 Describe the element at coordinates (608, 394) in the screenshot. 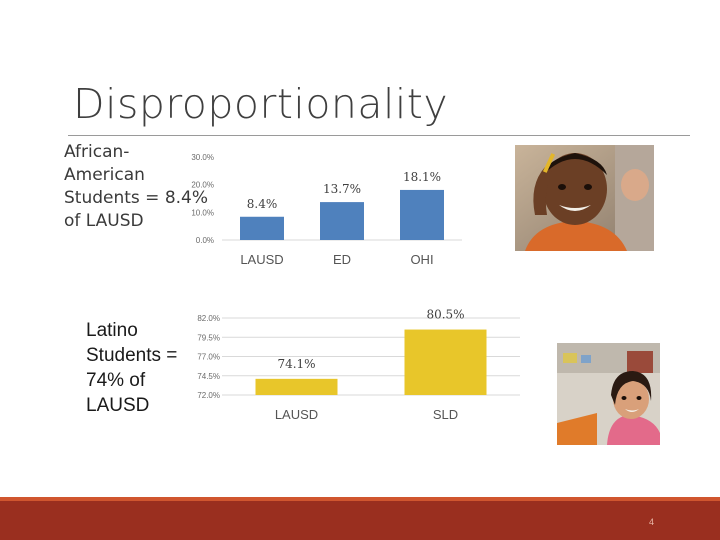

I see `smiling-girl-photo` at that location.